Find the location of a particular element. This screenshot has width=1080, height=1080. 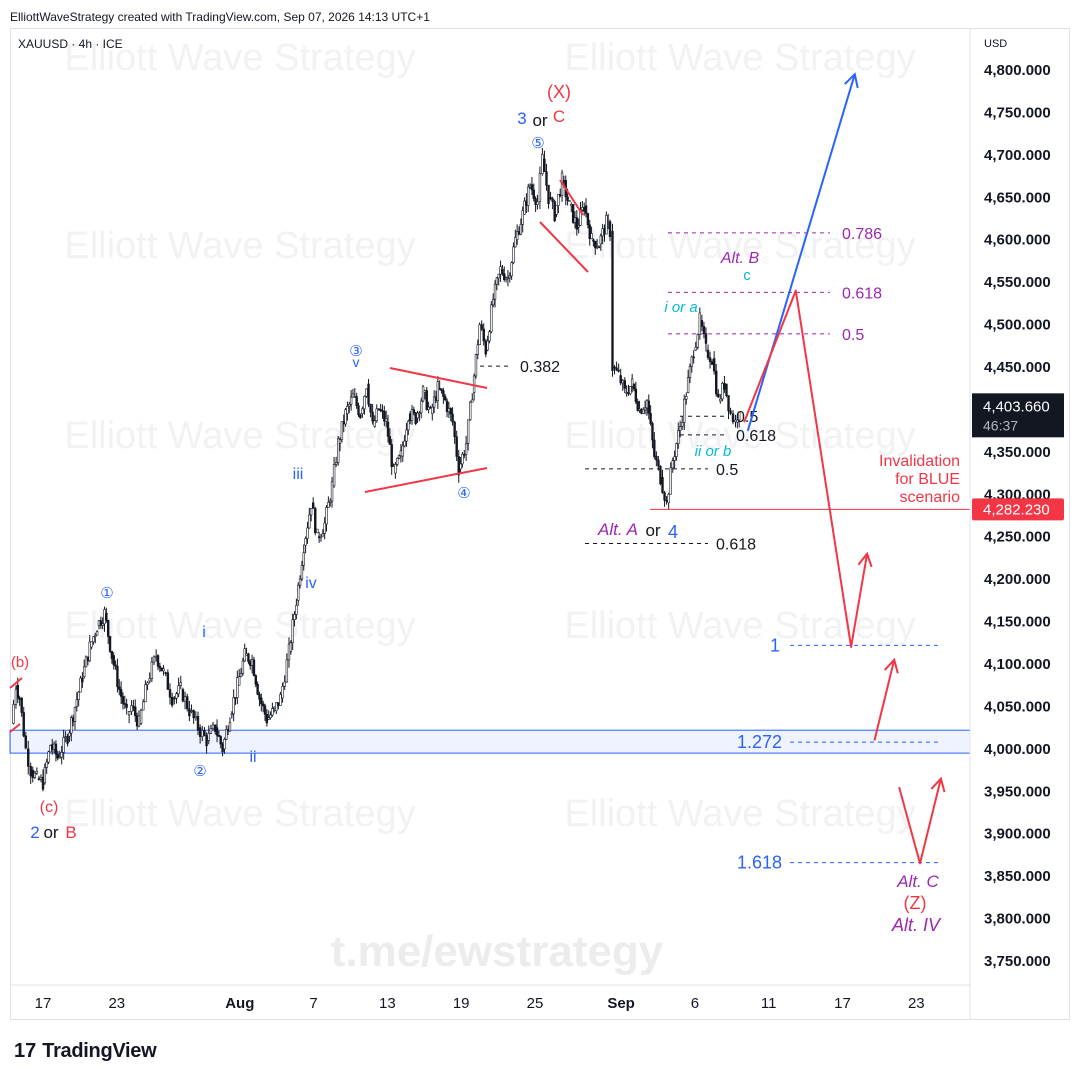

wave-label: (Z) is located at coordinates (915, 903).